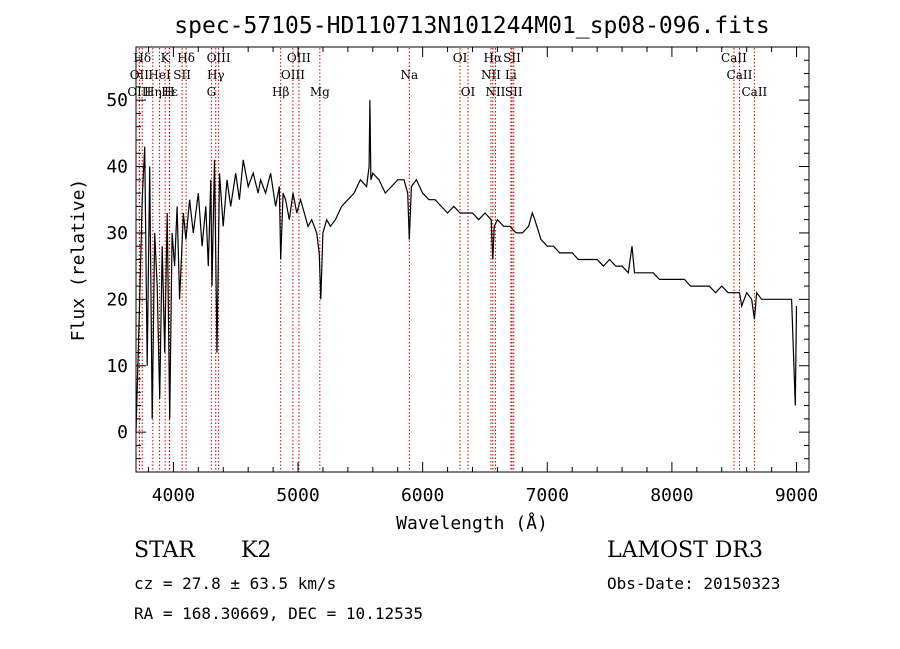  I want to click on line-label-19: OI, so click(468, 92).